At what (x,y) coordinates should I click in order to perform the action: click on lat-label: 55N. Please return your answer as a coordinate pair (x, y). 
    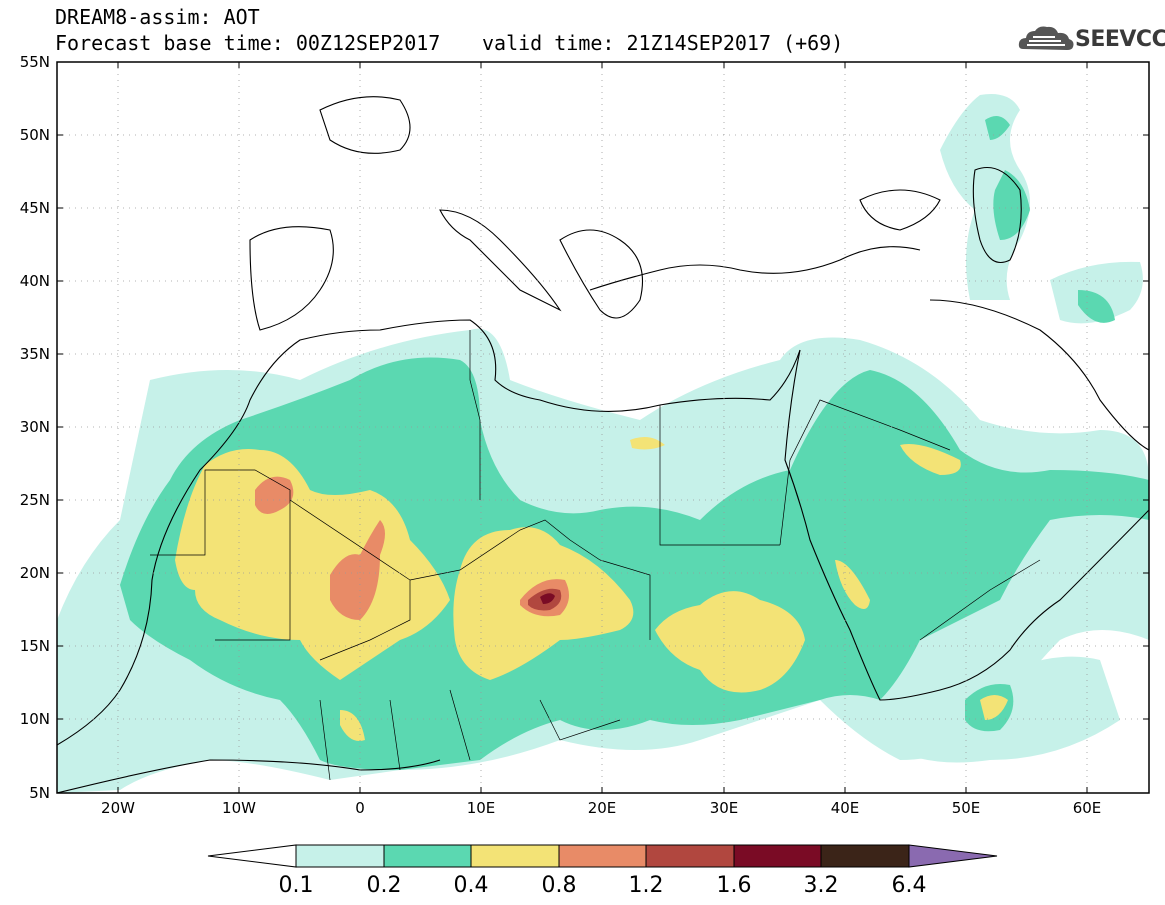
    Looking at the image, I should click on (34, 62).